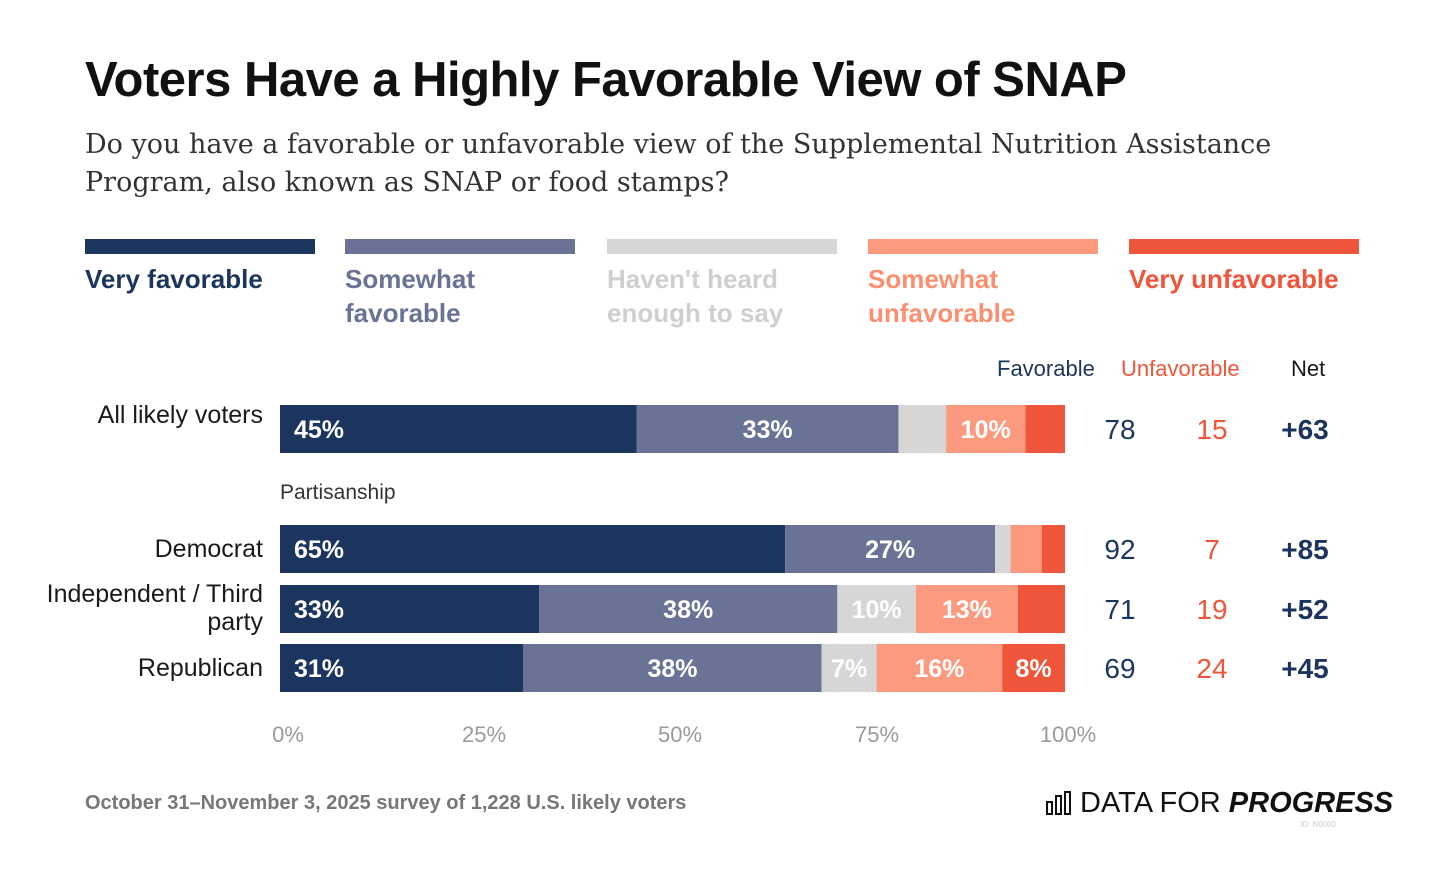 The width and height of the screenshot is (1456, 869). What do you see at coordinates (1046, 368) in the screenshot?
I see `column-header-favorable: Favorable` at bounding box center [1046, 368].